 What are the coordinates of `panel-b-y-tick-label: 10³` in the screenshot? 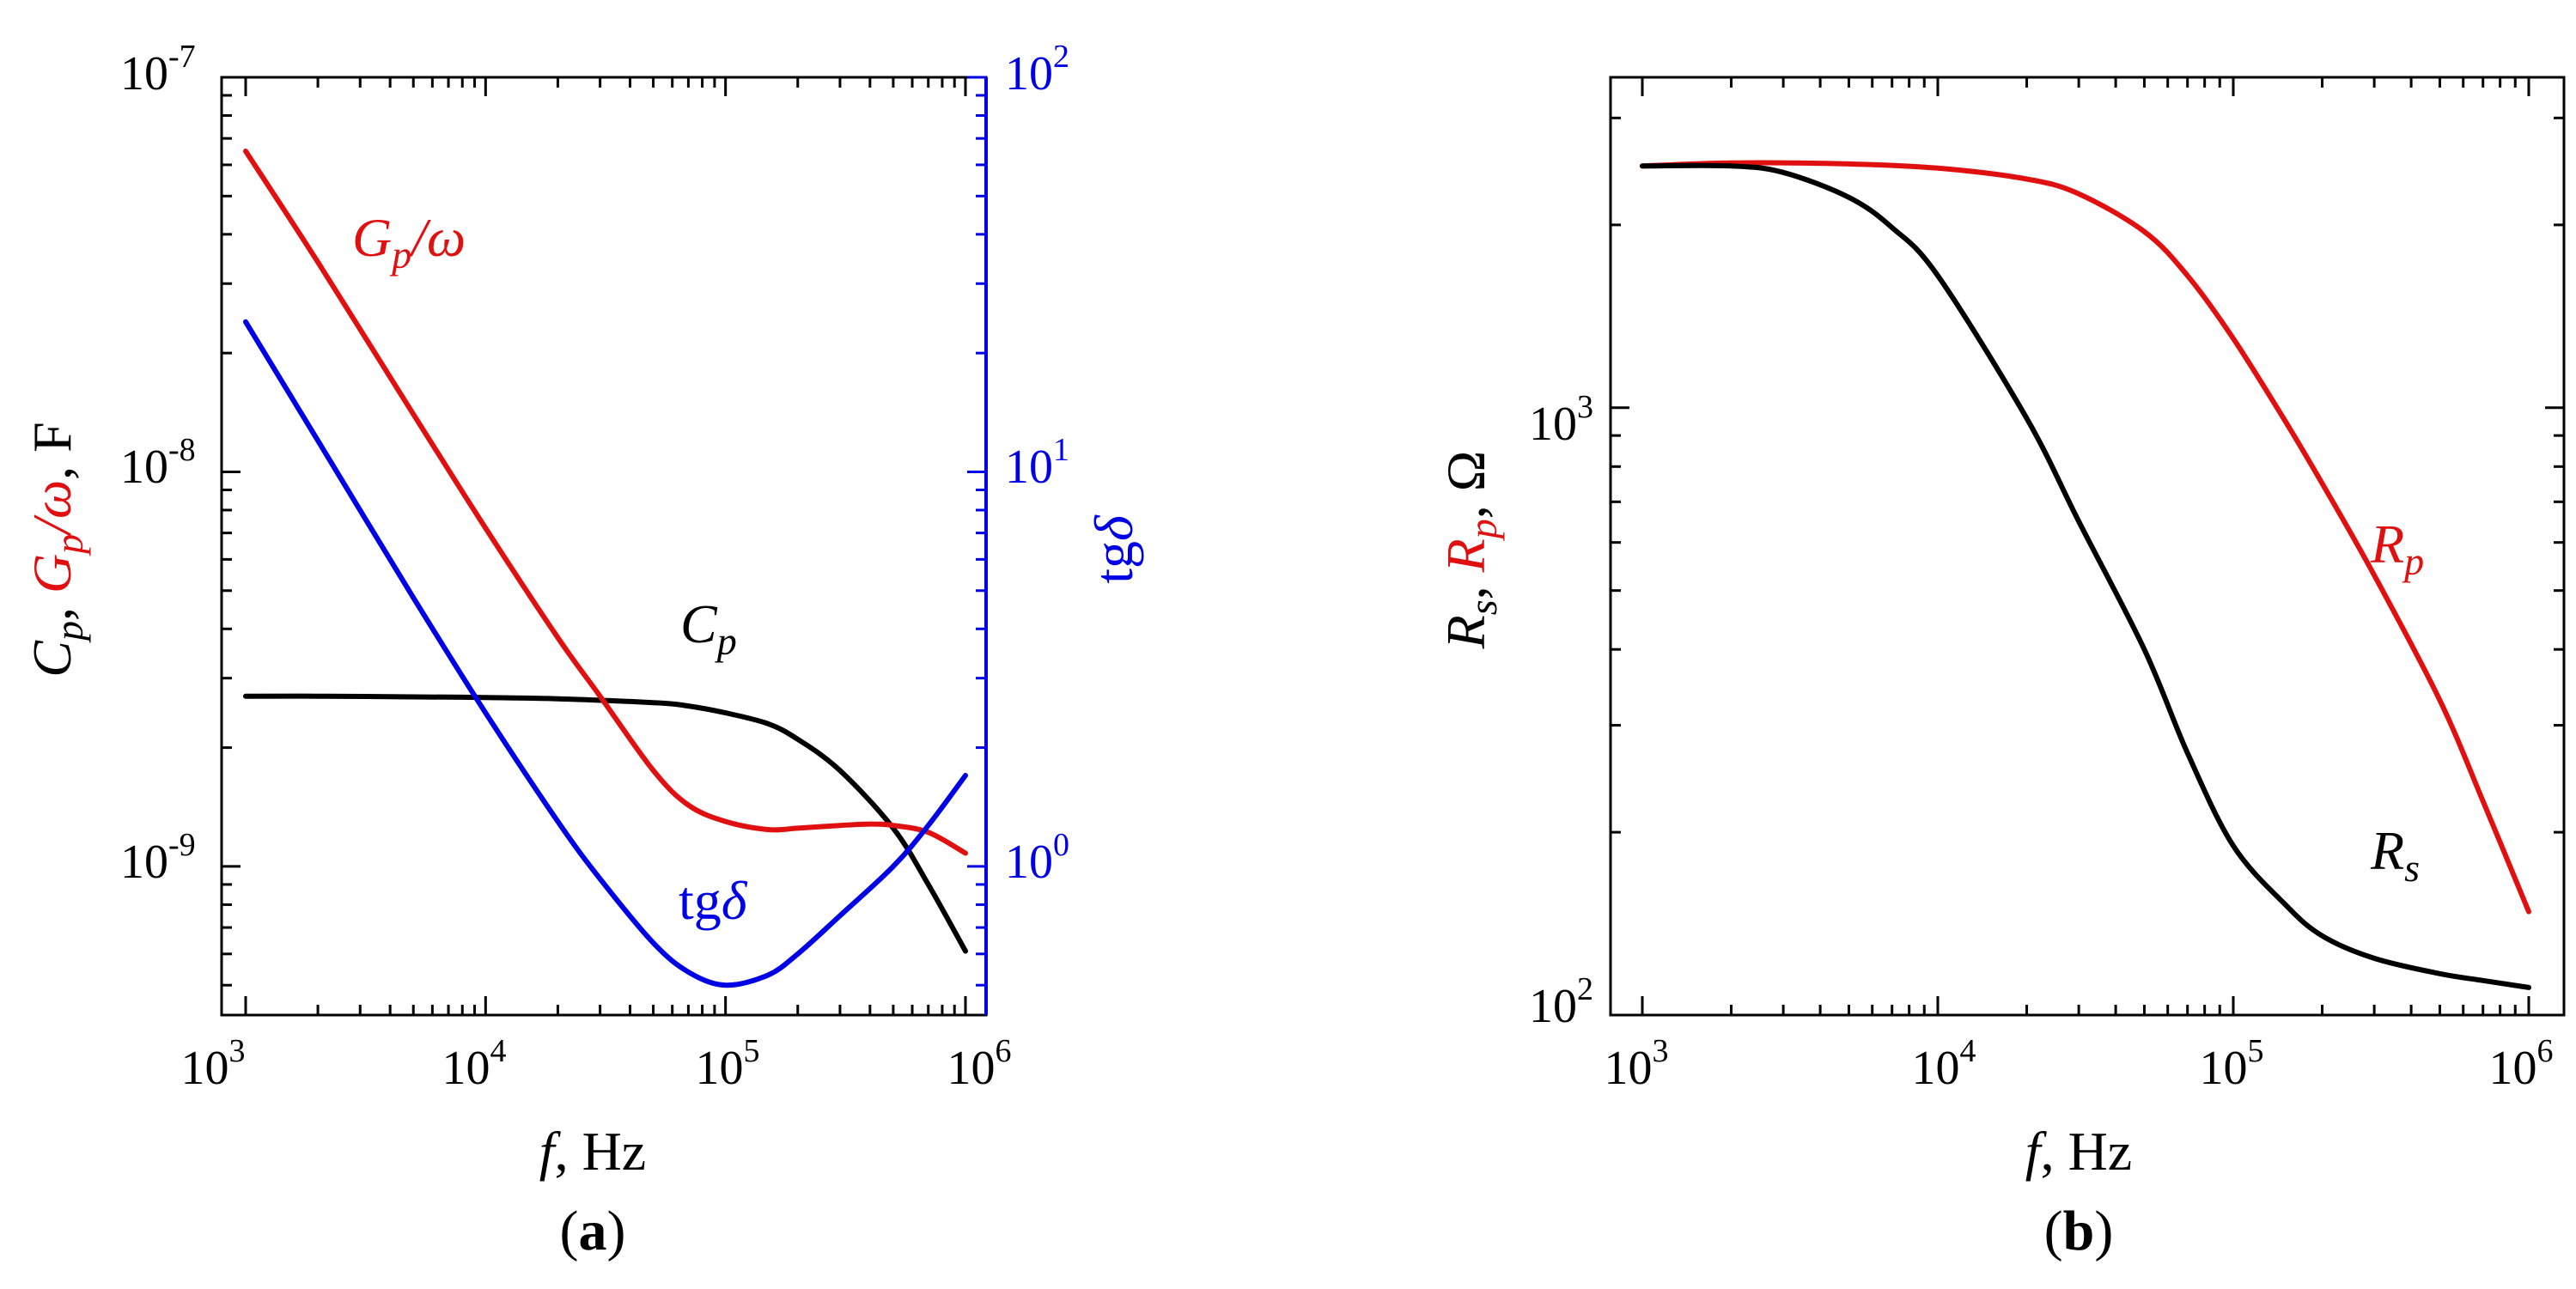 It's located at (1561, 420).